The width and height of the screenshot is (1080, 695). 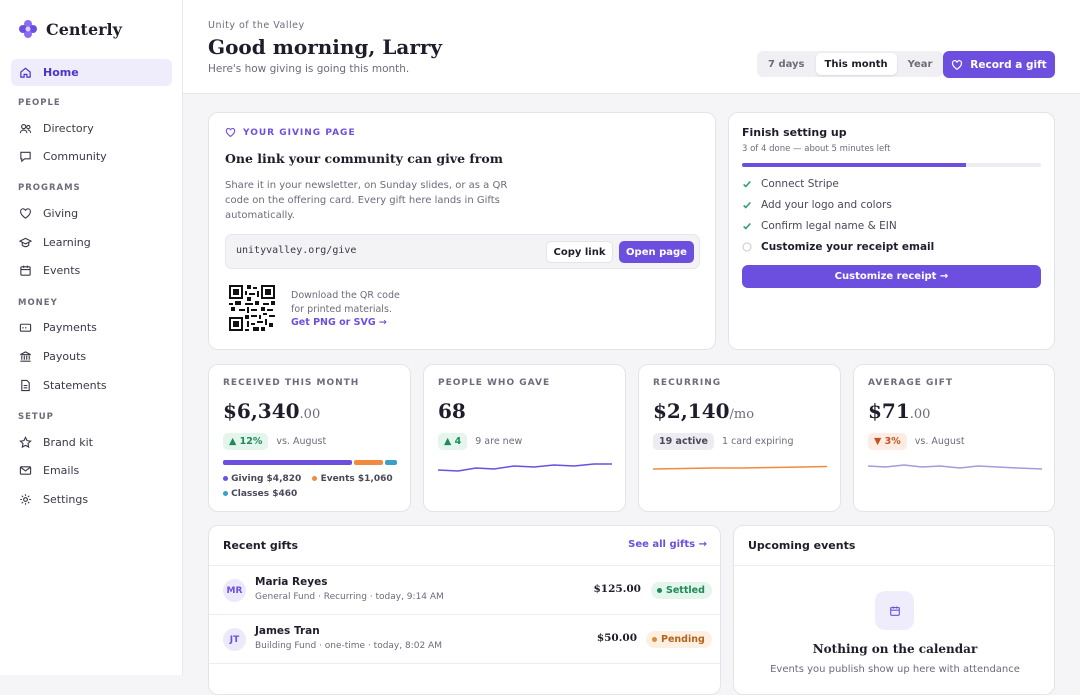 I want to click on people-icon, so click(x=25, y=129).